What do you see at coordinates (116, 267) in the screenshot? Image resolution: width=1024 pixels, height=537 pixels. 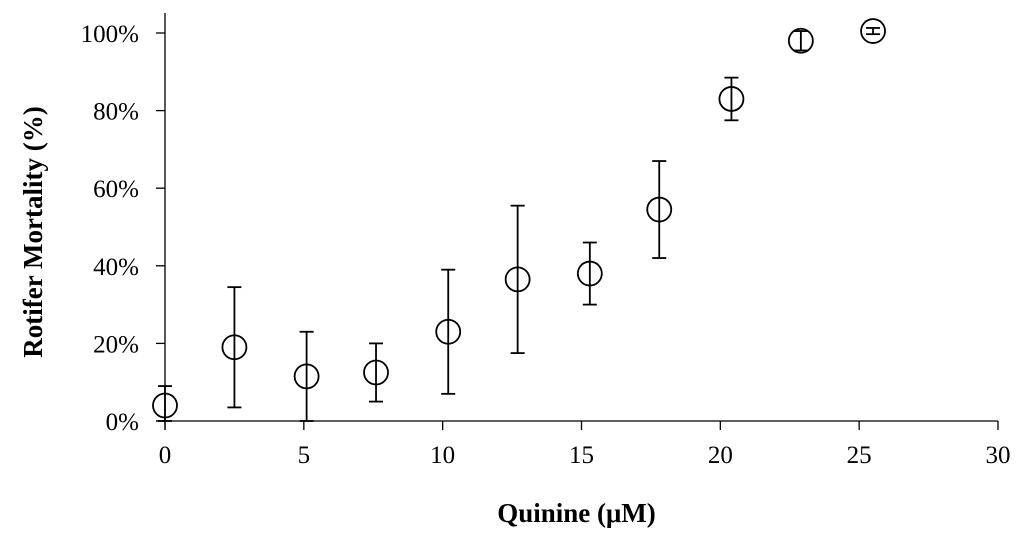 I see `y-tick-label: 40%` at bounding box center [116, 267].